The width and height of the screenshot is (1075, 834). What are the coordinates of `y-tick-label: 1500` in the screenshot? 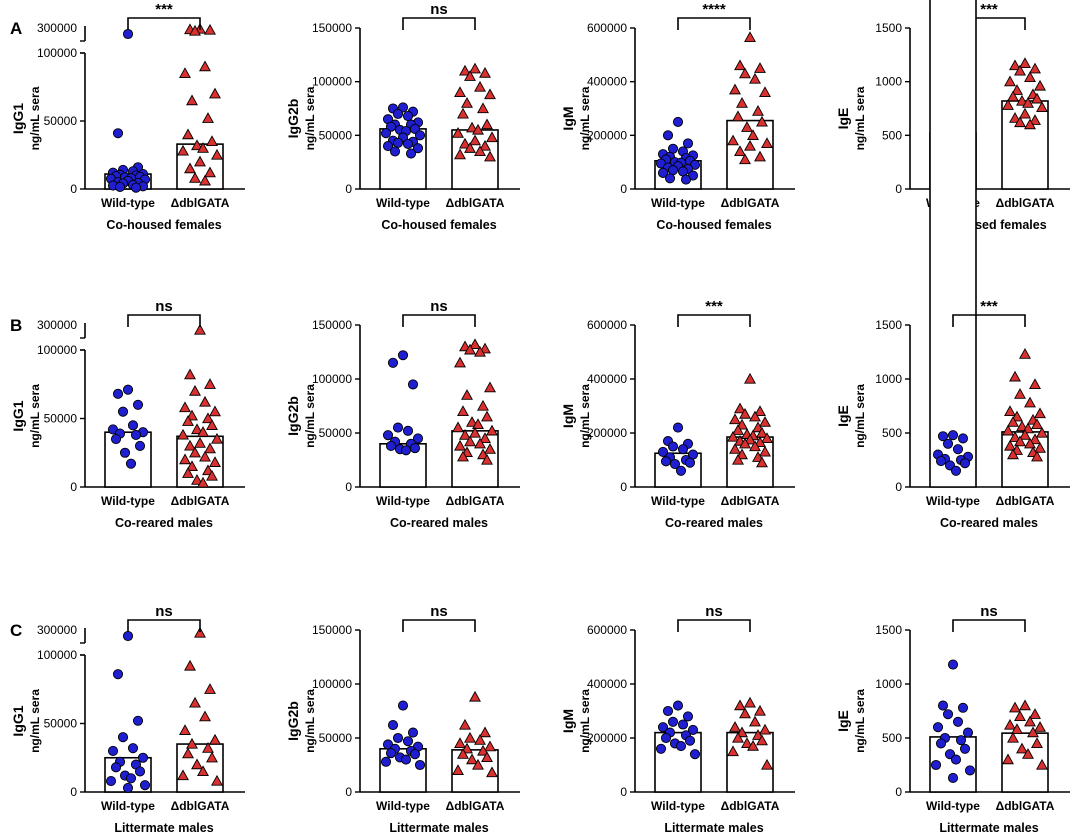 It's located at (888, 28).